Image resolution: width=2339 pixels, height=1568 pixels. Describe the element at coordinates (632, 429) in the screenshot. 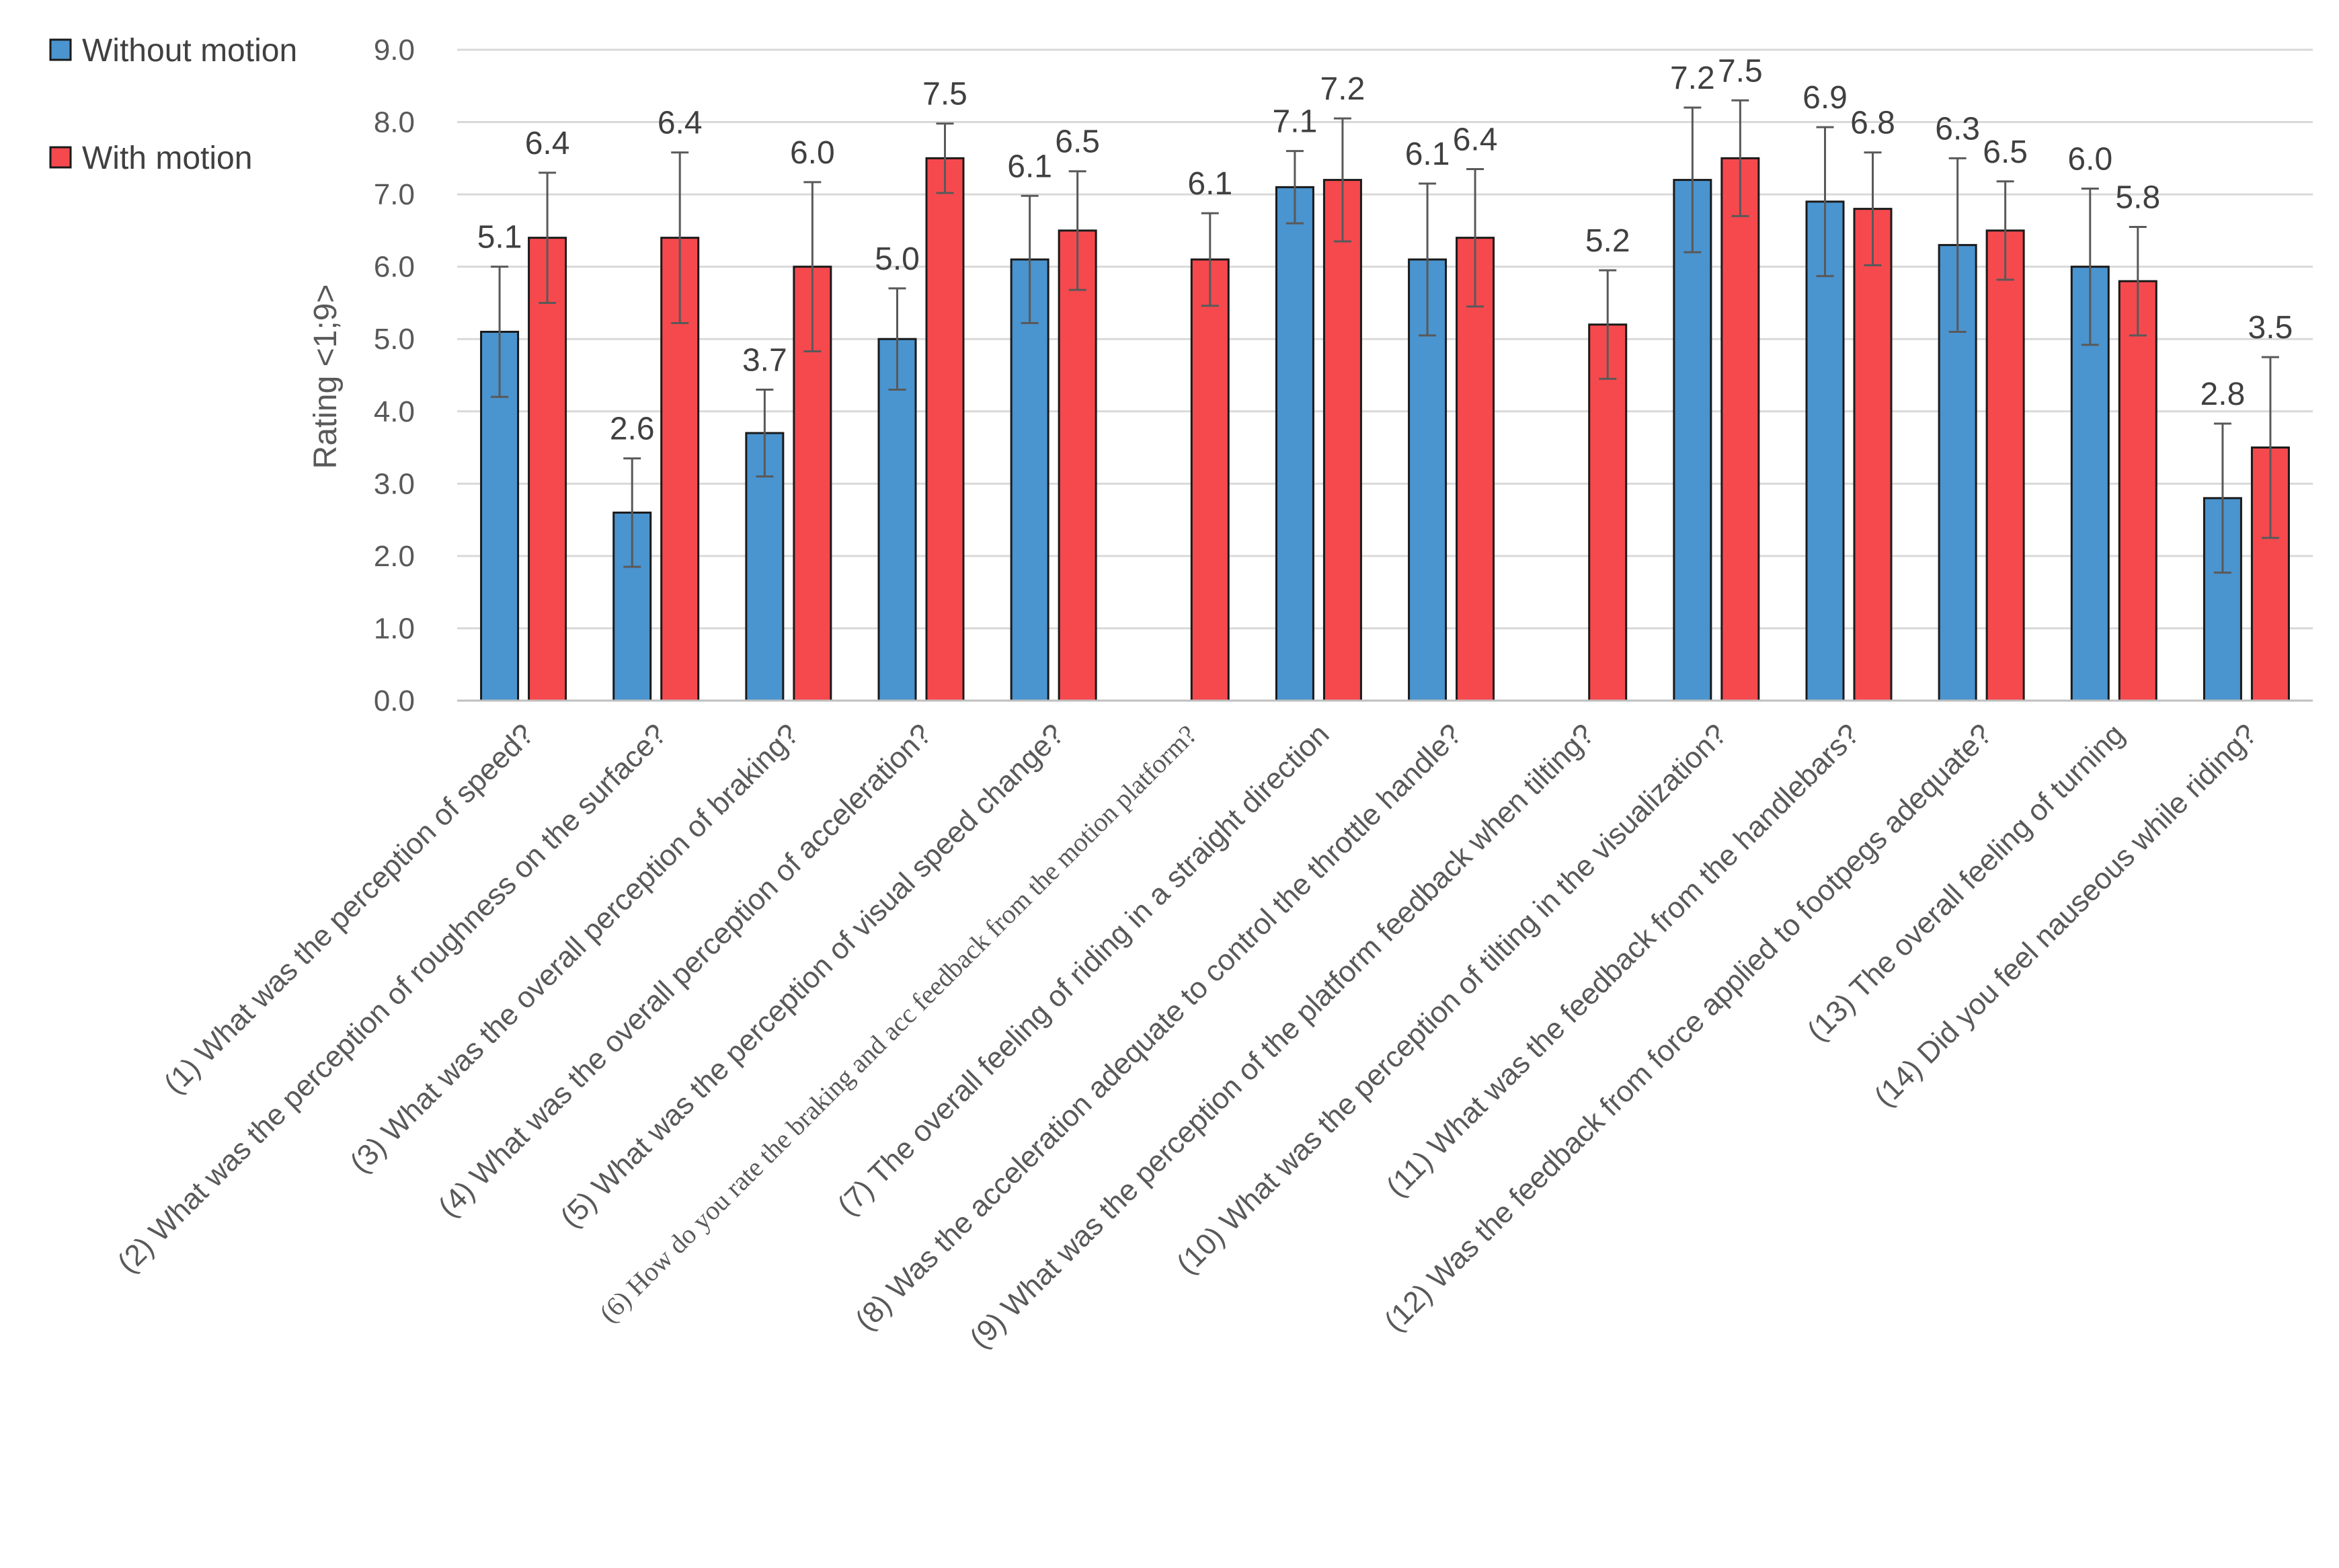

I see `value-label-without-motion: 2.6` at that location.